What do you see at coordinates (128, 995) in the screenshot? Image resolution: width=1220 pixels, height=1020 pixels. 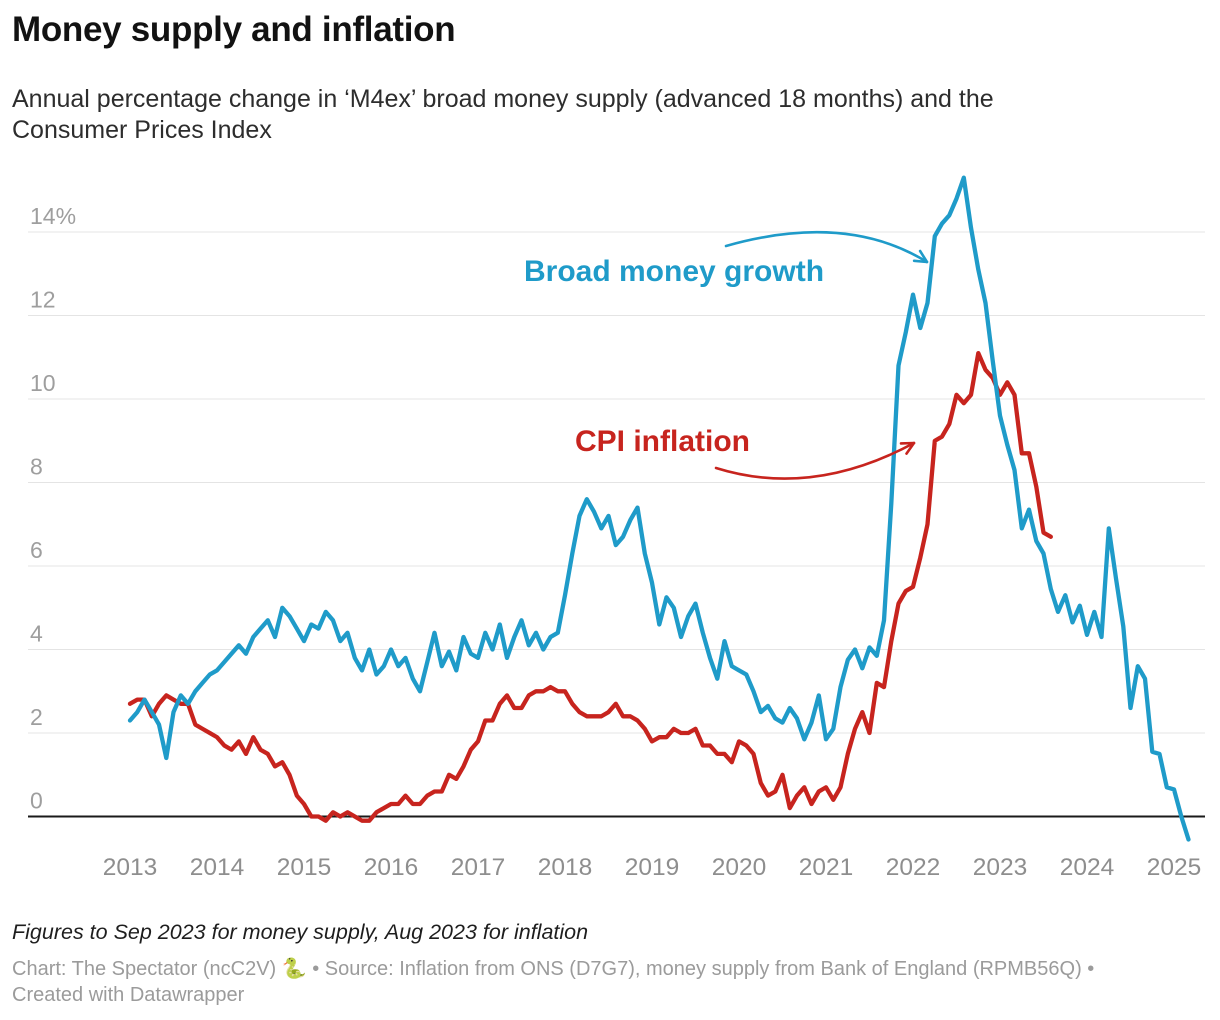 I see `attribution-line-2: Created with Datawrapper` at bounding box center [128, 995].